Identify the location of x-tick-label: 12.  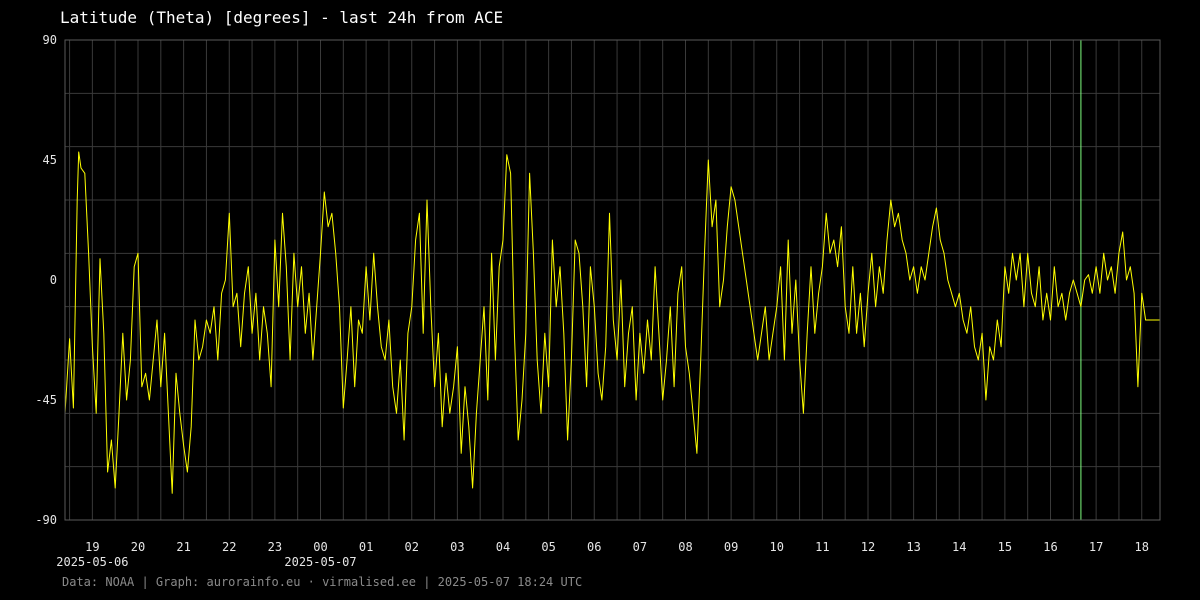
(868, 547).